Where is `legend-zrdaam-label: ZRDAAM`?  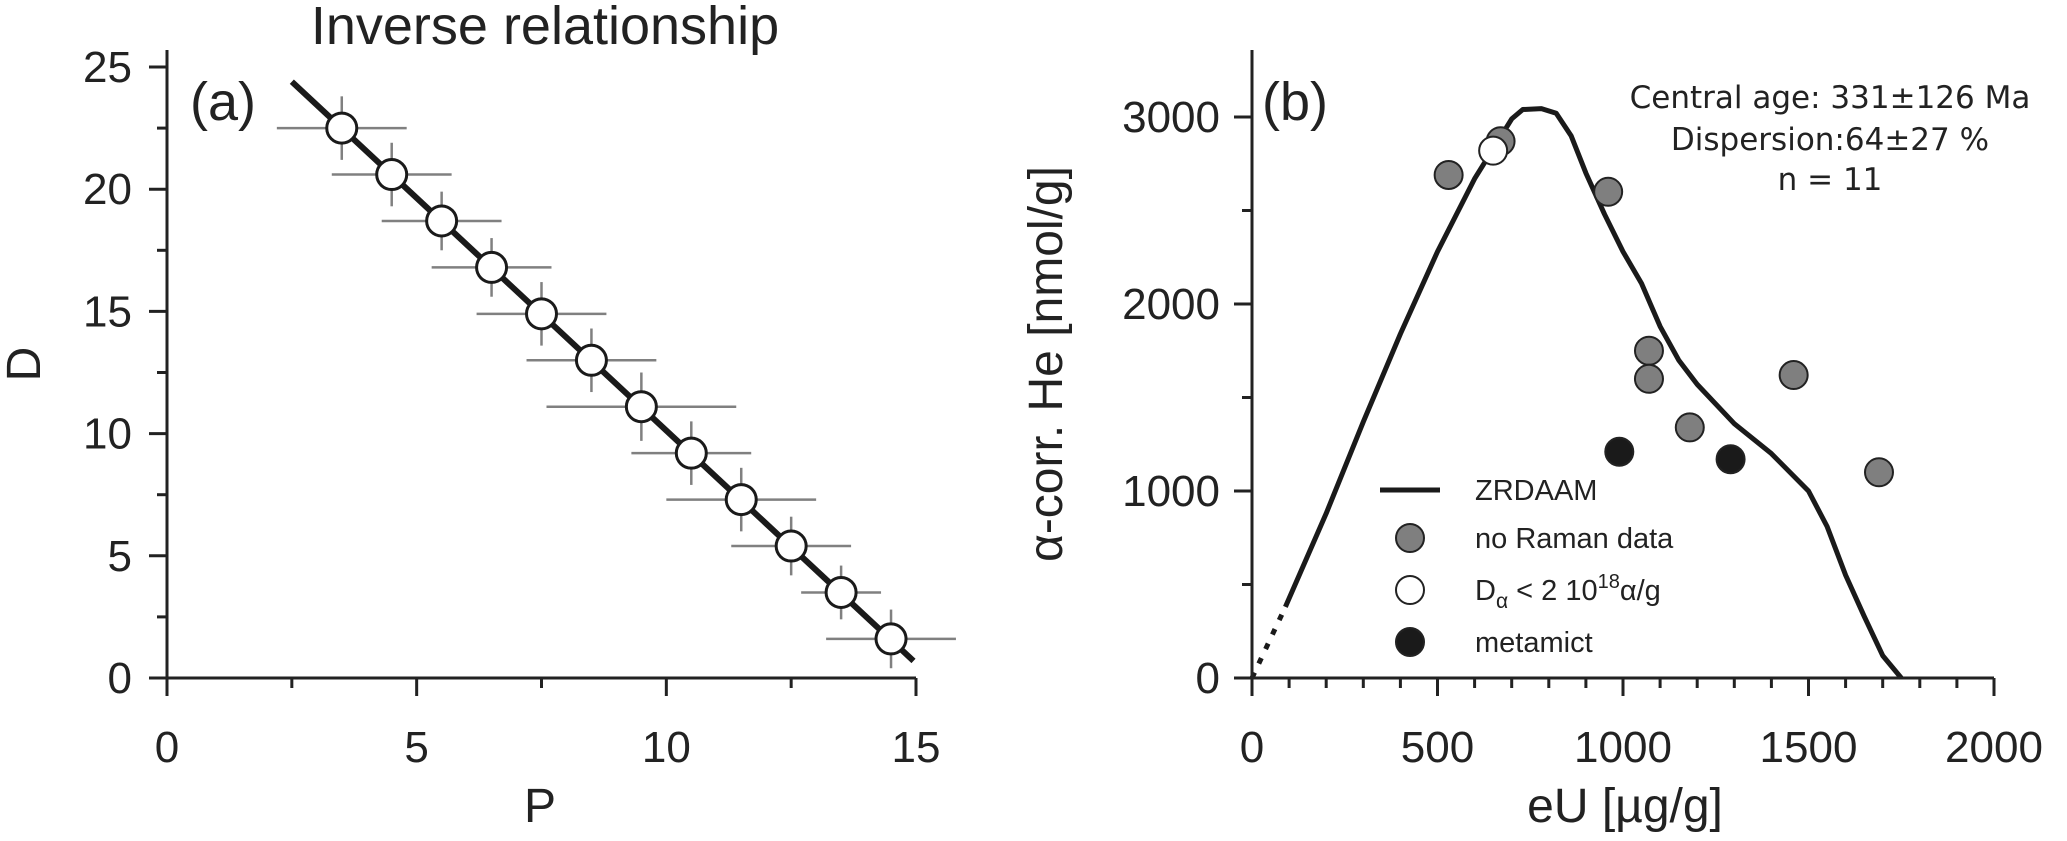 legend-zrdaam-label: ZRDAAM is located at coordinates (1536, 491).